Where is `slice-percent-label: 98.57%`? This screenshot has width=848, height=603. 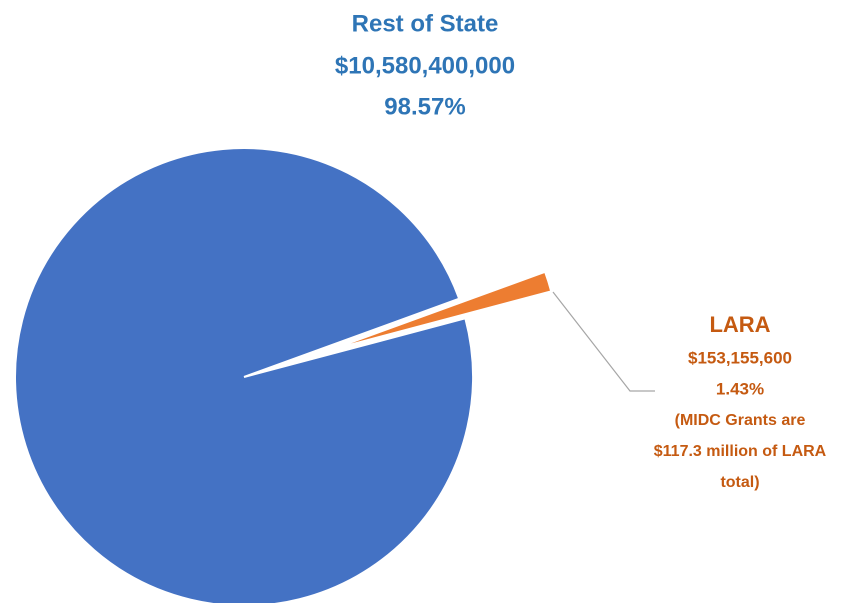 slice-percent-label: 98.57% is located at coordinates (424, 106).